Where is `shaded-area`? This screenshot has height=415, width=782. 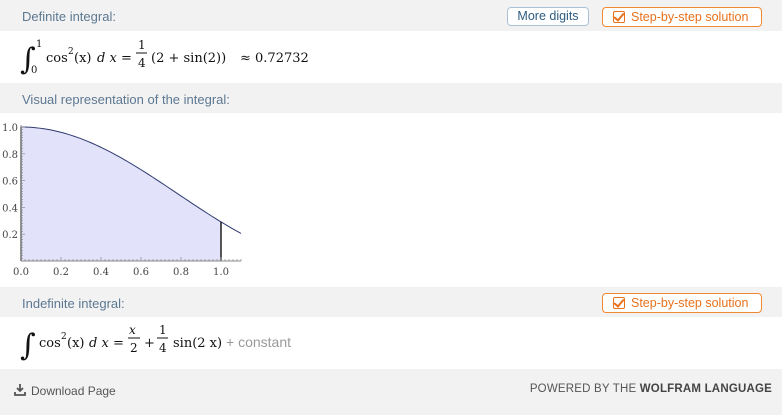
shaded-area is located at coordinates (121, 194).